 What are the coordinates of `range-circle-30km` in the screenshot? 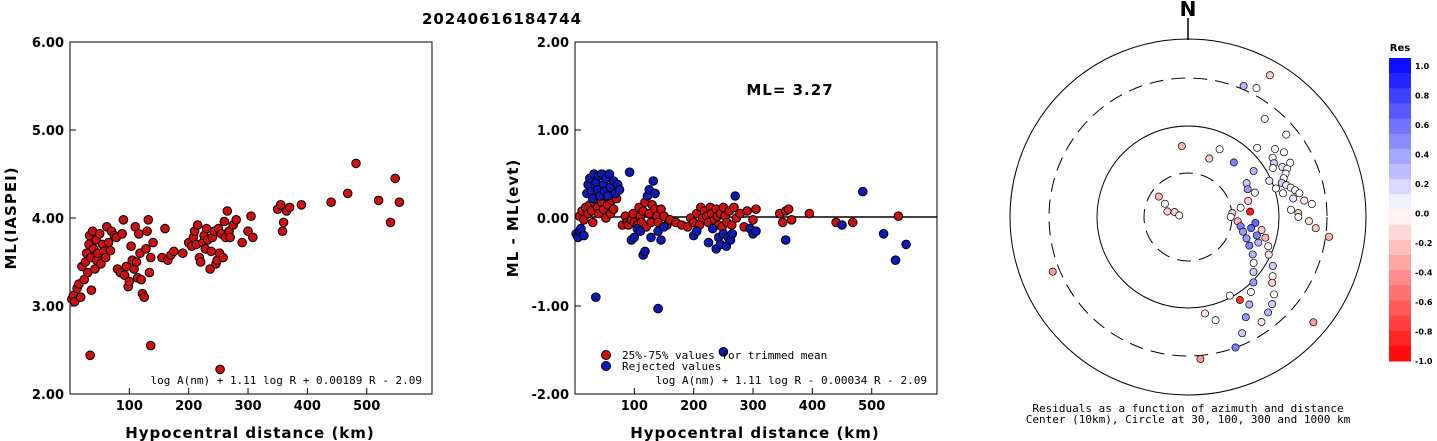 It's located at (1188, 217).